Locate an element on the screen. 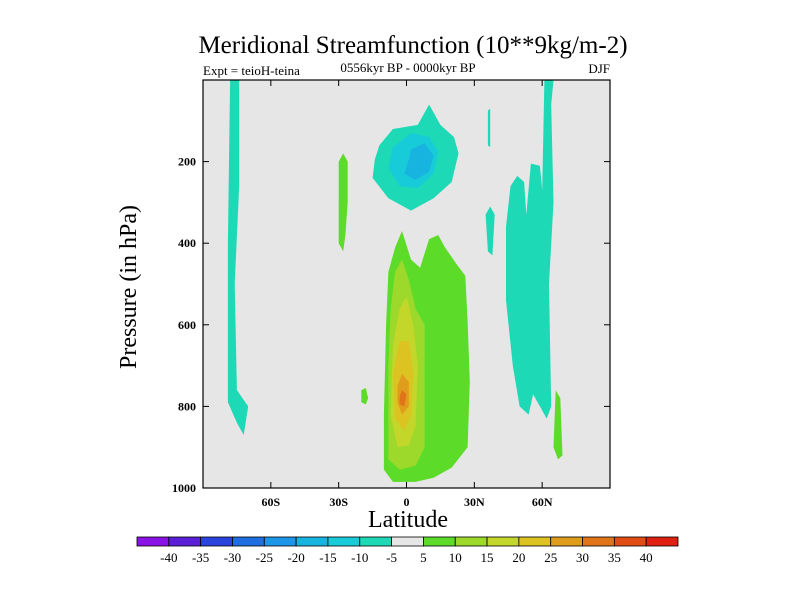 This screenshot has width=800, height=600. experiment-label: Expt = teioH-teina is located at coordinates (251, 70).